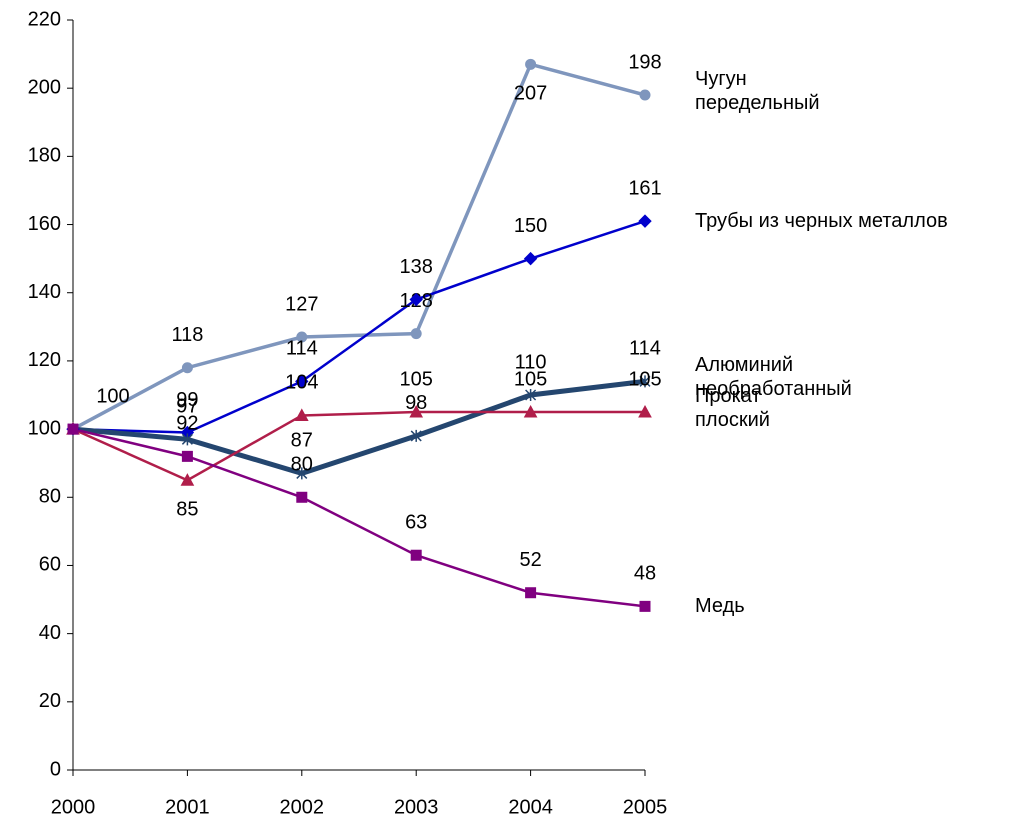 Image resolution: width=1031 pixels, height=826 pixels. Describe the element at coordinates (302, 441) in the screenshot. I see `data-label: 87` at that location.